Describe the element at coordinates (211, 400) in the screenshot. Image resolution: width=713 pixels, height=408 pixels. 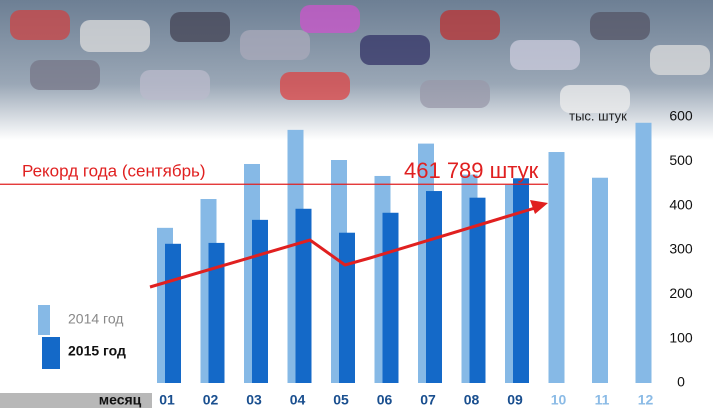
I see `x-tick-label: 02` at that location.